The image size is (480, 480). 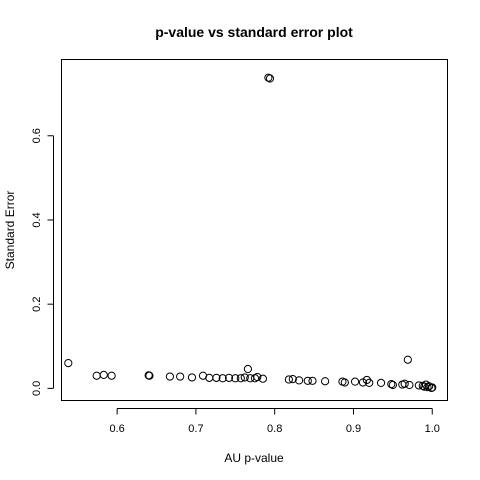 What do you see at coordinates (353, 429) in the screenshot?
I see `x-tick-label: 0.9` at bounding box center [353, 429].